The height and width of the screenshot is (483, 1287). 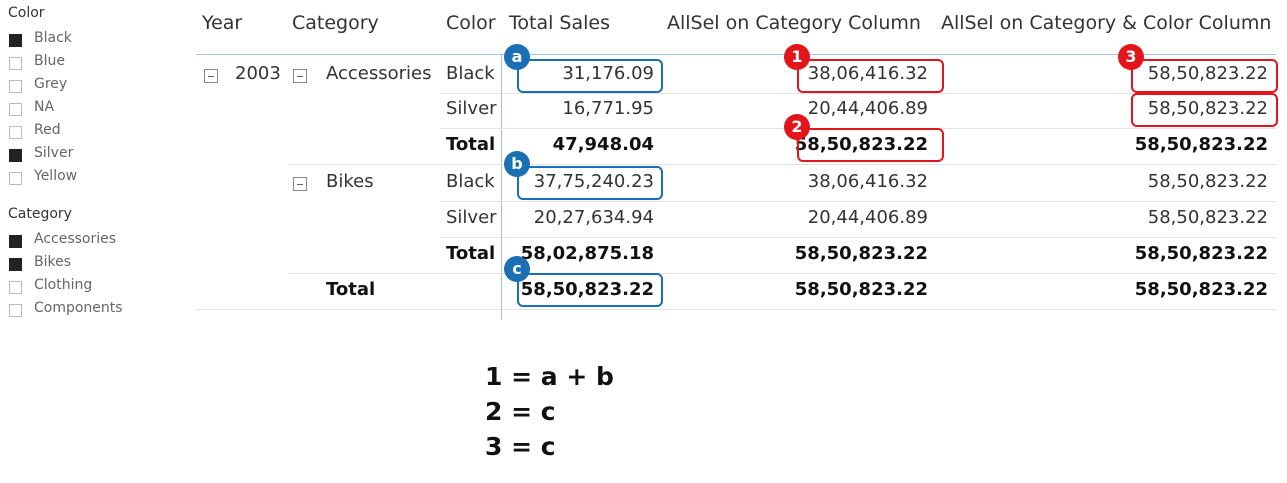 What do you see at coordinates (520, 446) in the screenshot?
I see `equation: 3 = c` at bounding box center [520, 446].